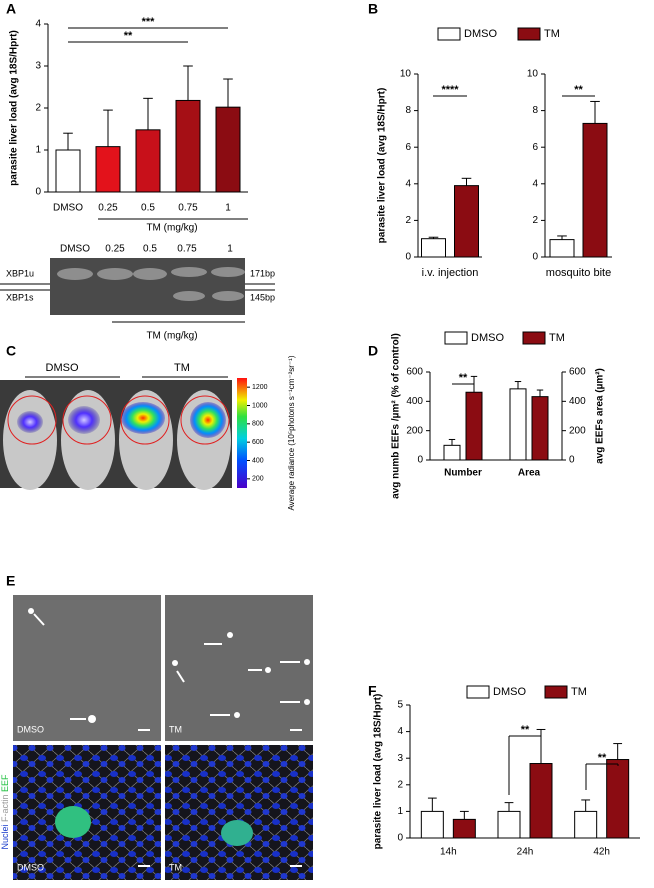 The image size is (654, 888). What do you see at coordinates (171, 228) in the screenshot?
I see `x-axis-label: TM (mg/kg)` at bounding box center [171, 228].